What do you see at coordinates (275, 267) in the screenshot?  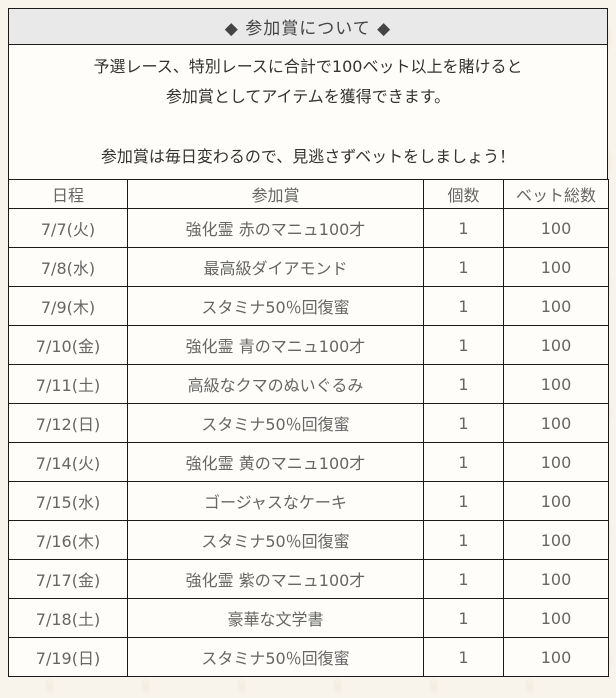 I see `table-cell: 最高級ダイアモンド` at bounding box center [275, 267].